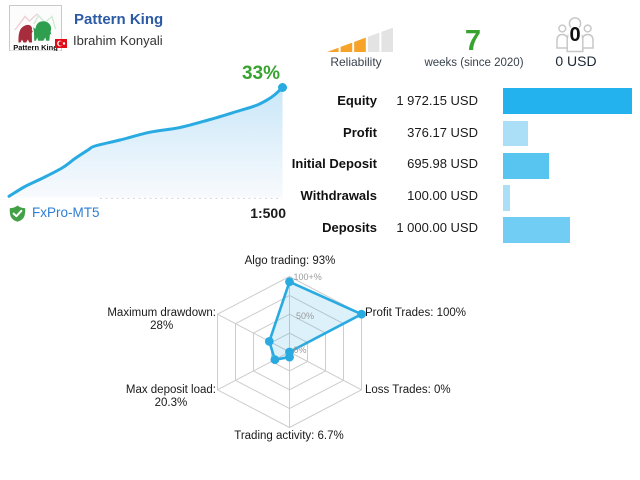 Image resolution: width=640 pixels, height=480 pixels. Describe the element at coordinates (35, 47) in the screenshot. I see `svg-text: Pattern King` at that location.